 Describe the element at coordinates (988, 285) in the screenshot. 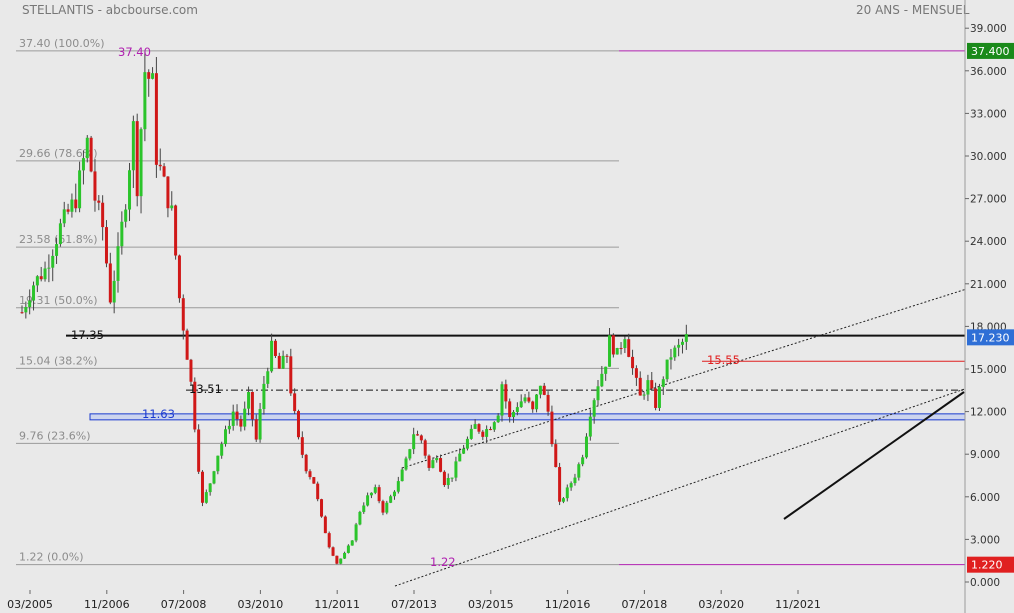

I see `price-tick-label: 21.000` at that location.